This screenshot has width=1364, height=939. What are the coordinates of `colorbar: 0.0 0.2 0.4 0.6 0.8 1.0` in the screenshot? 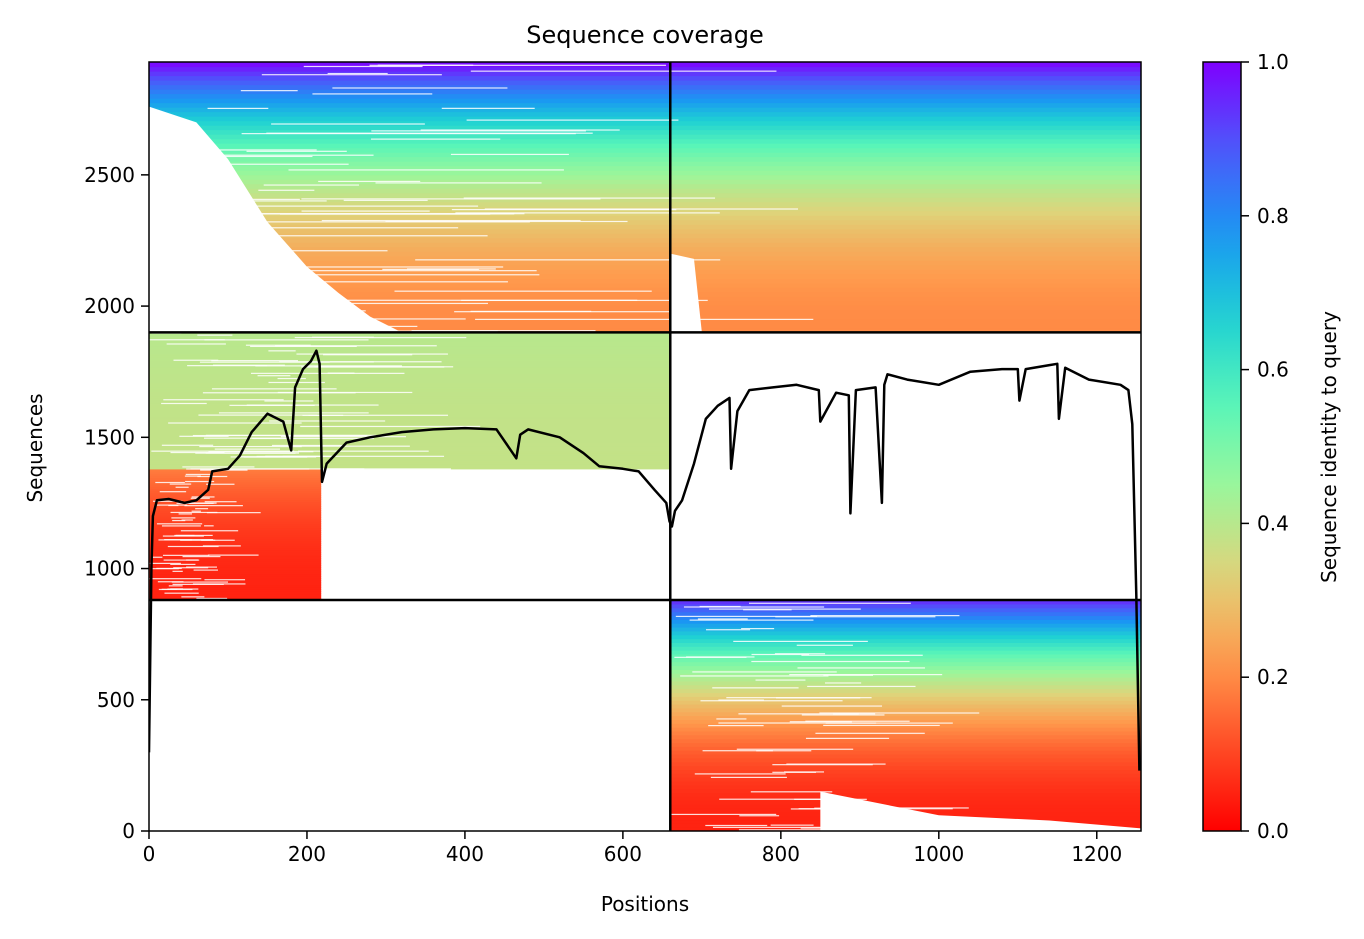 It's located at (1245, 446).